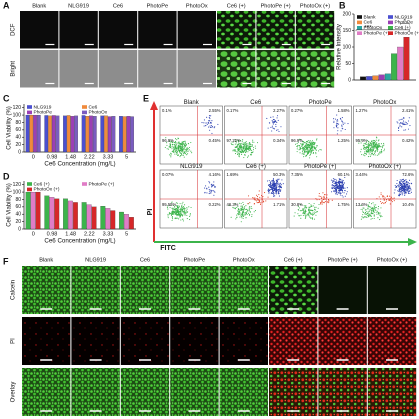  Describe the element at coordinates (146, 98) in the screenshot. I see `panel-label: E` at that location.